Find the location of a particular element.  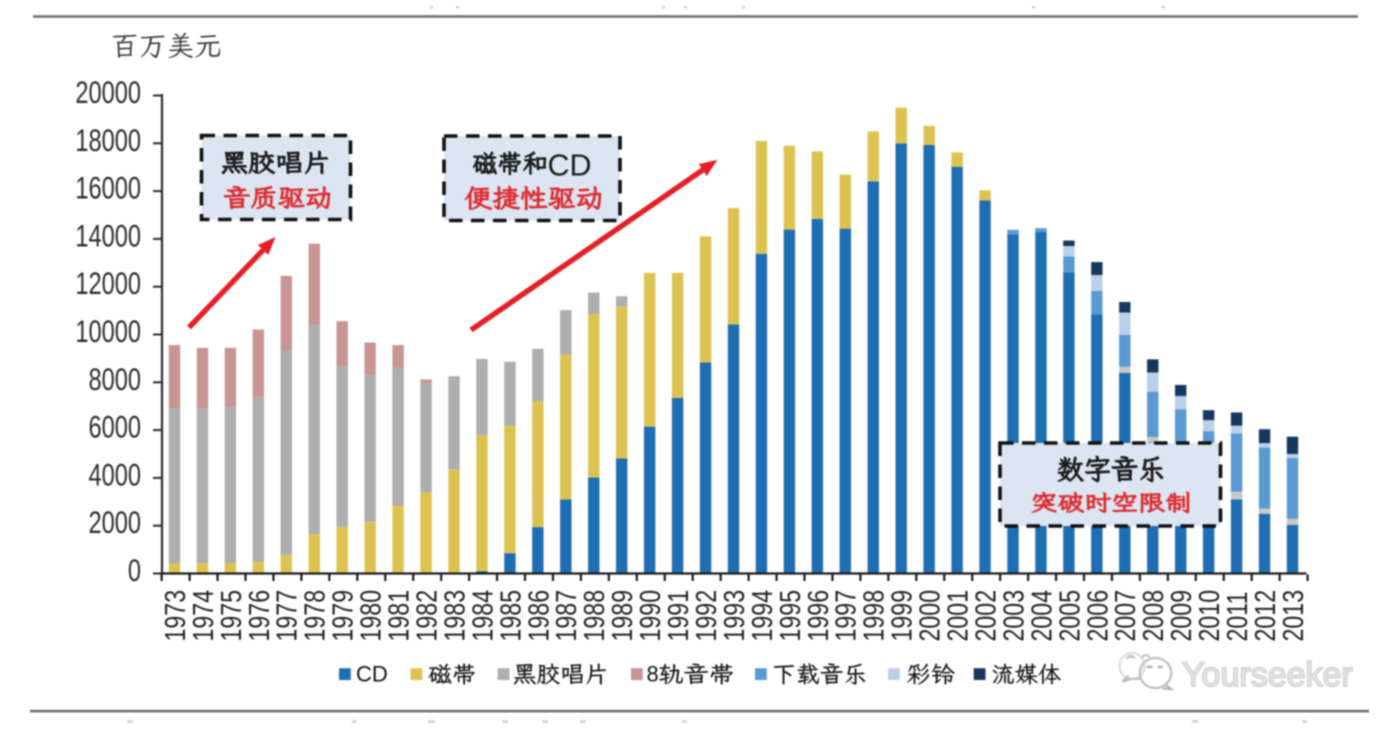

svg-text: 1977 is located at coordinates (286, 616).